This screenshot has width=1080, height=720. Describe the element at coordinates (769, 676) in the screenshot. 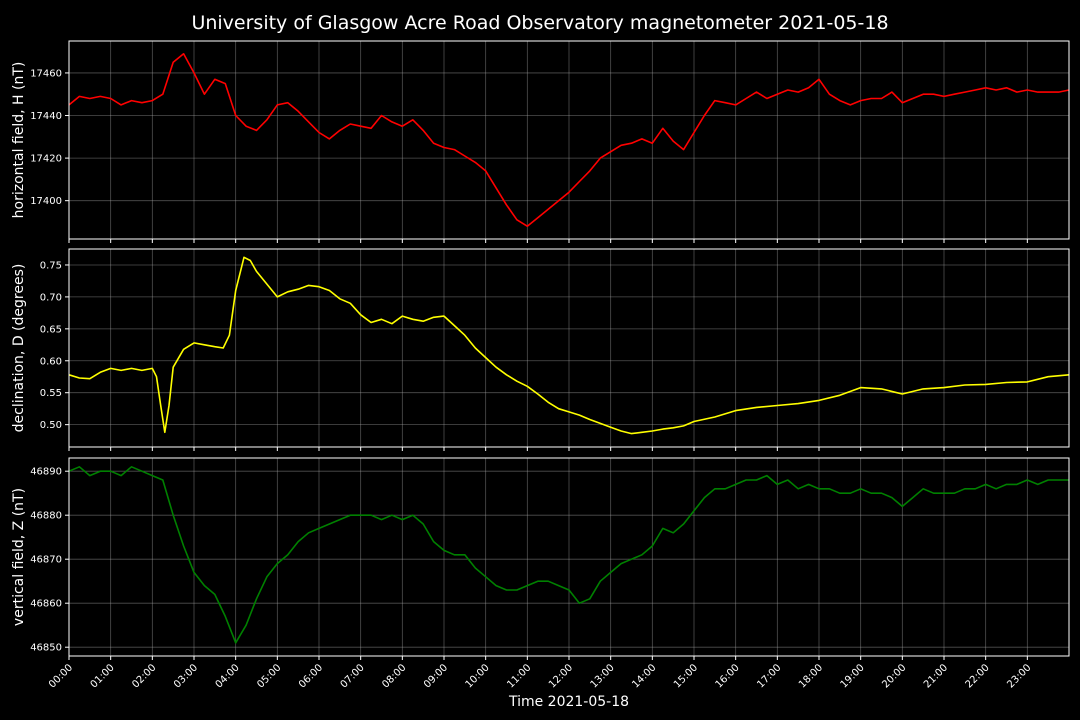

I see `x-tick-label: 17:00` at that location.